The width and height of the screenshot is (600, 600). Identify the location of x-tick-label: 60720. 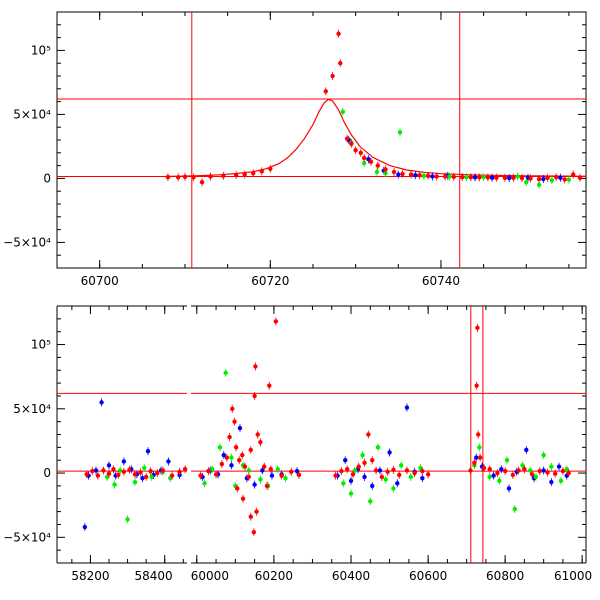
(270, 281).